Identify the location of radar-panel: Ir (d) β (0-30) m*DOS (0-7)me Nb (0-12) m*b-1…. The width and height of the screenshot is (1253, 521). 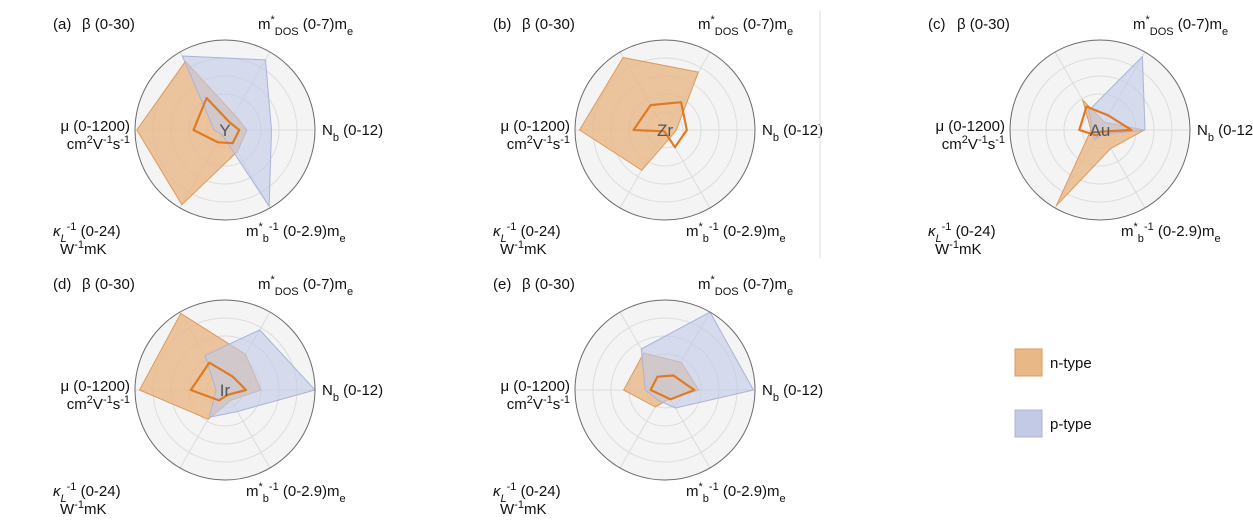
(218, 396).